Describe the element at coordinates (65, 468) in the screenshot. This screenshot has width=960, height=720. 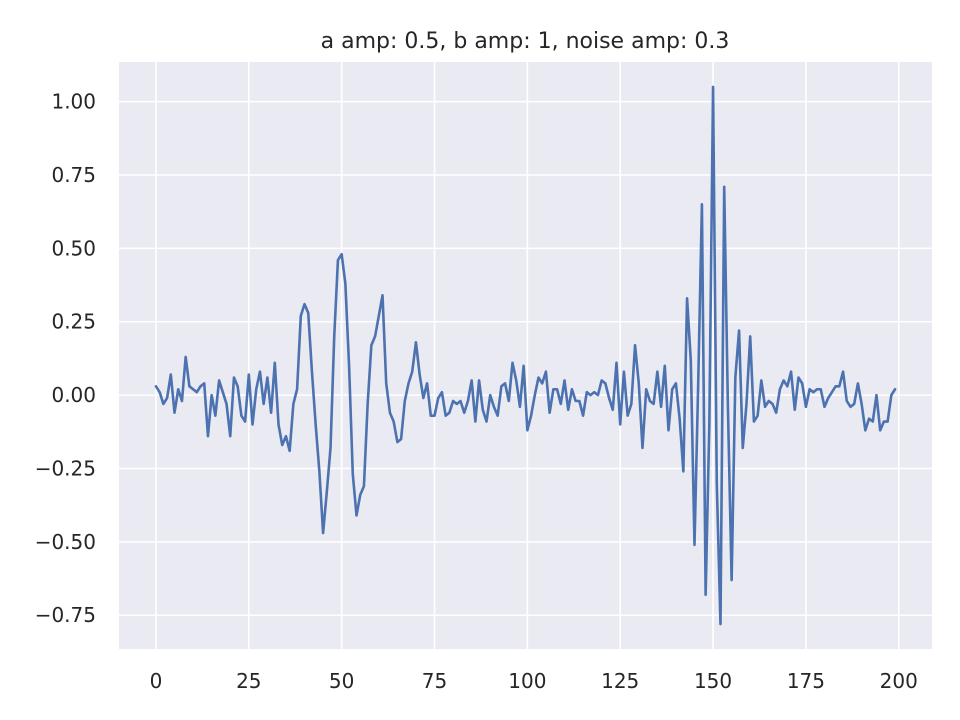
I see `y-tick-label: −0.25` at that location.